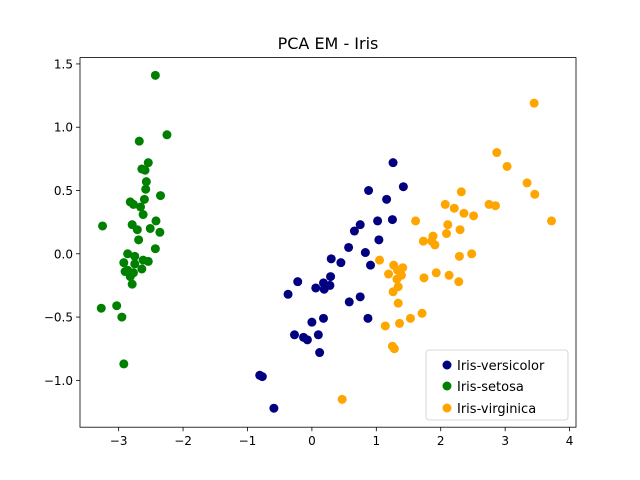 Image resolution: width=640 pixels, height=480 pixels. Describe the element at coordinates (496, 409) in the screenshot. I see `legend-label-virginica: Iris-virginica` at that location.